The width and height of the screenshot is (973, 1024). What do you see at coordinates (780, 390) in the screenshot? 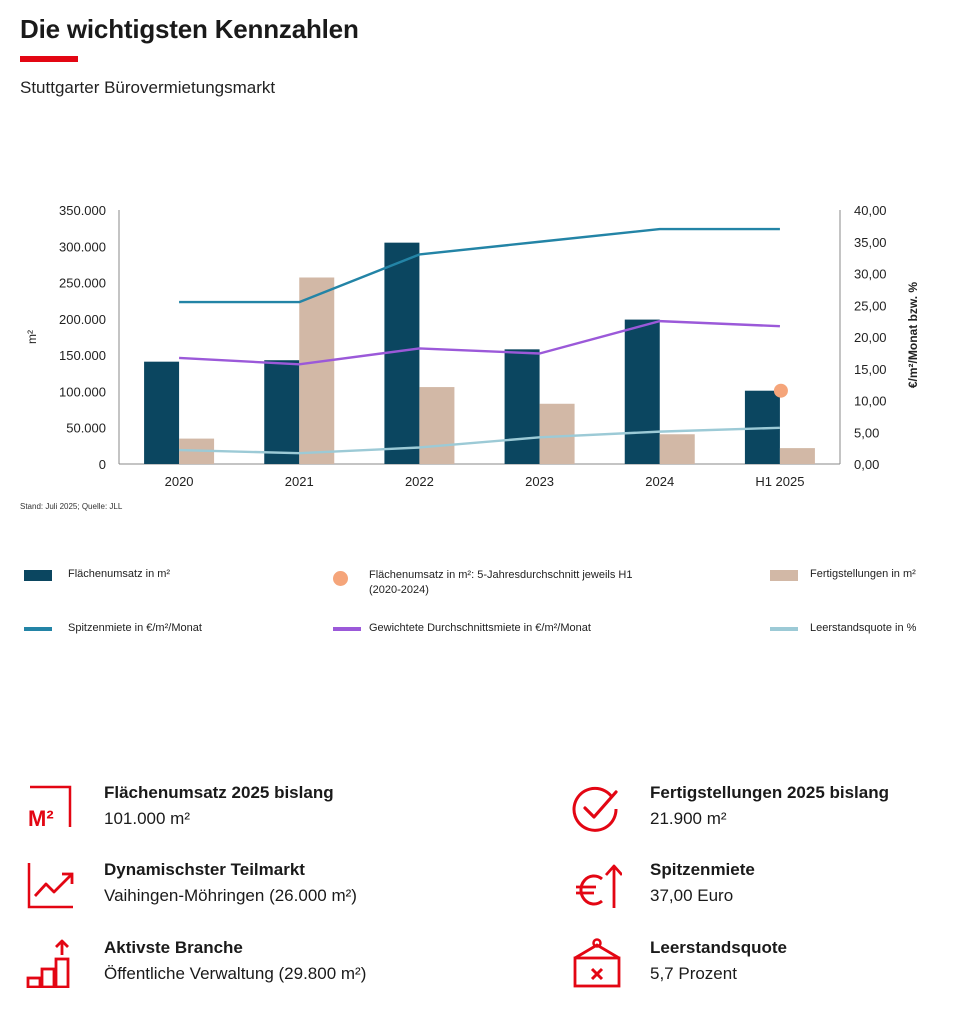
I see `point-5-jahresdurchschnitt` at bounding box center [780, 390].